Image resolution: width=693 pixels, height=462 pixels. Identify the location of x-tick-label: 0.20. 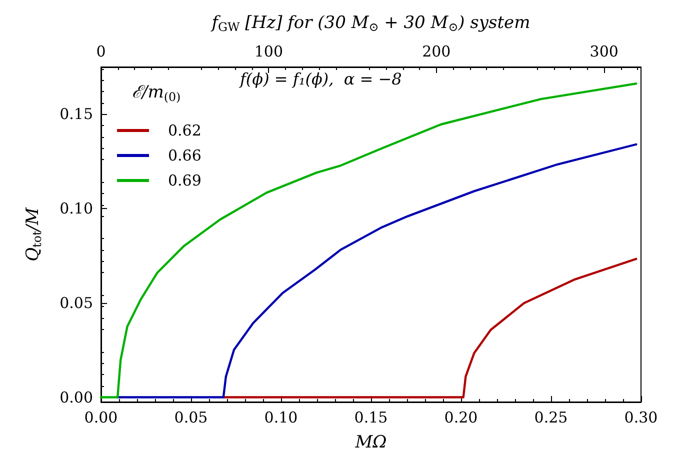
(461, 417).